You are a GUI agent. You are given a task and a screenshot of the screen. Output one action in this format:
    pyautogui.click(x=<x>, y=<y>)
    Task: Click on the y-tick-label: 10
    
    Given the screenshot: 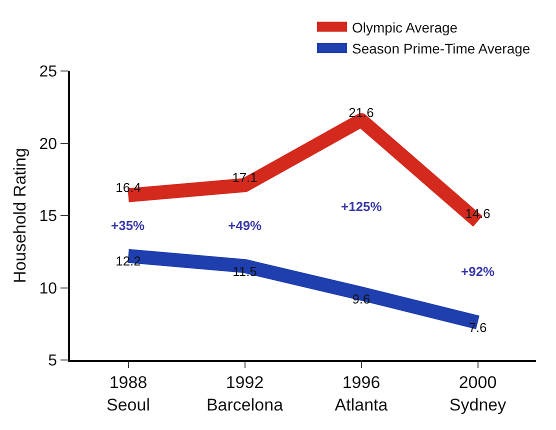 What is the action you would take?
    pyautogui.click(x=48, y=289)
    